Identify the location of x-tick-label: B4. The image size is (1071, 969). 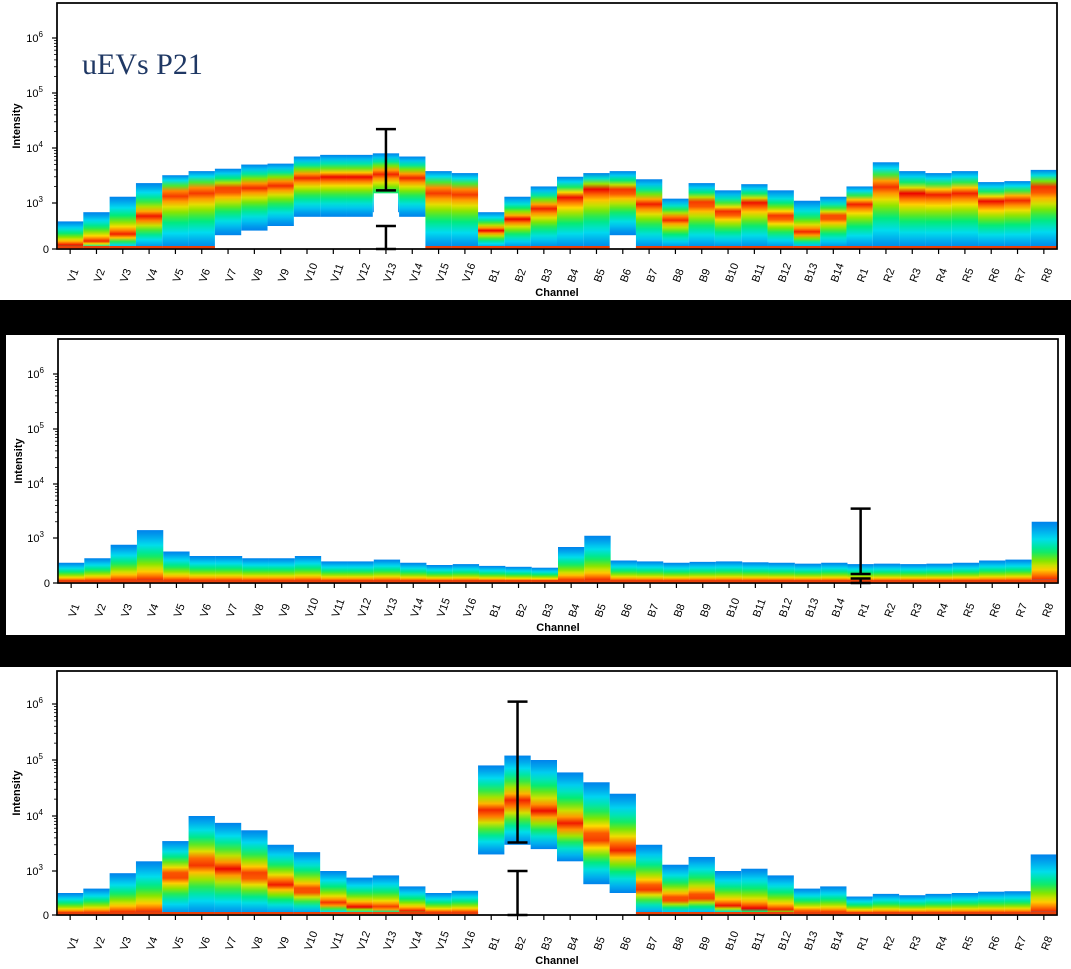
(574, 943).